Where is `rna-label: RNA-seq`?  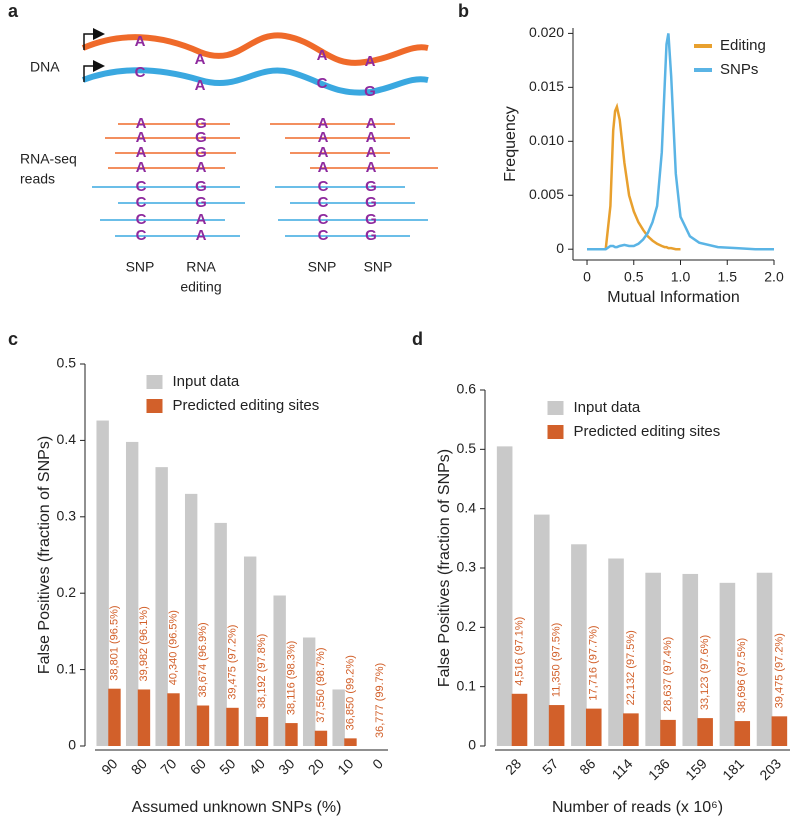
rna-label: RNA-seq is located at coordinates (48, 159).